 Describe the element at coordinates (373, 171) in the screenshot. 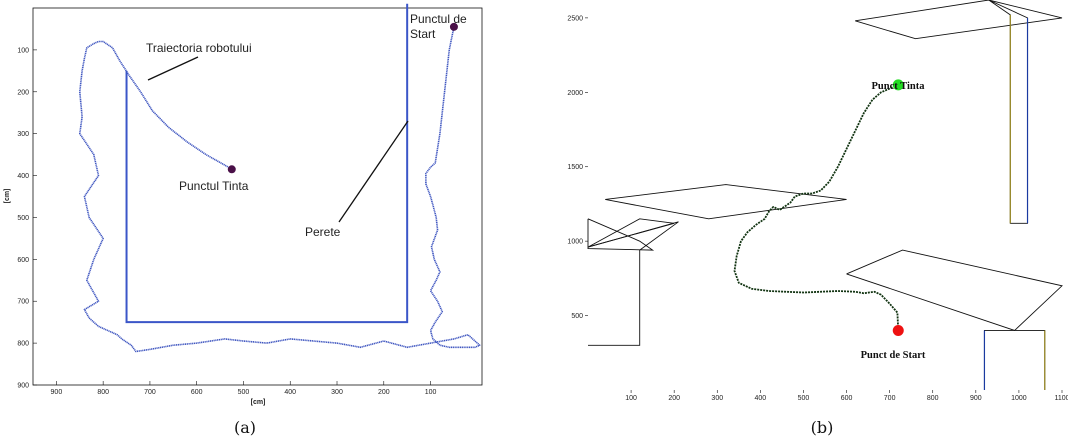

I see `wall-pointer` at that location.